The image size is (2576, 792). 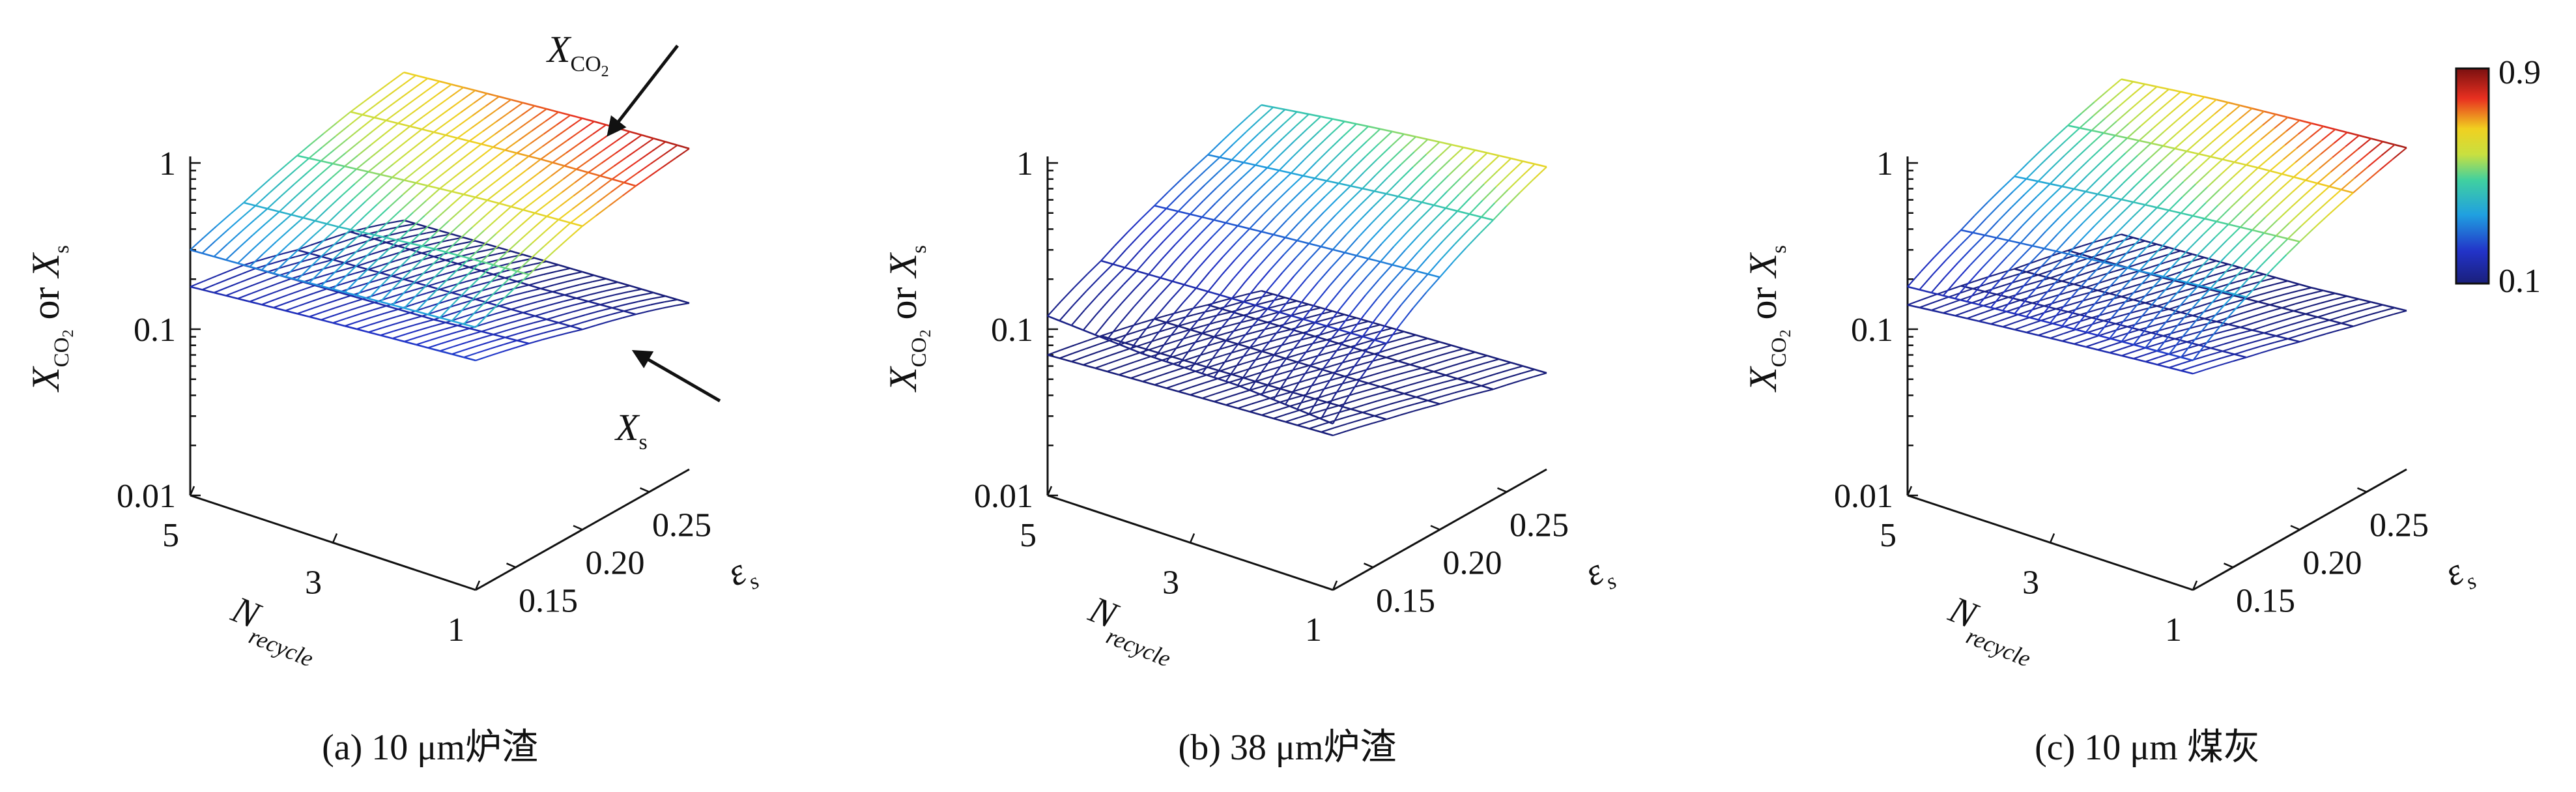 What do you see at coordinates (907, 319) in the screenshot?
I see `z-axis-label-text: XCO2 or Xs` at bounding box center [907, 319].